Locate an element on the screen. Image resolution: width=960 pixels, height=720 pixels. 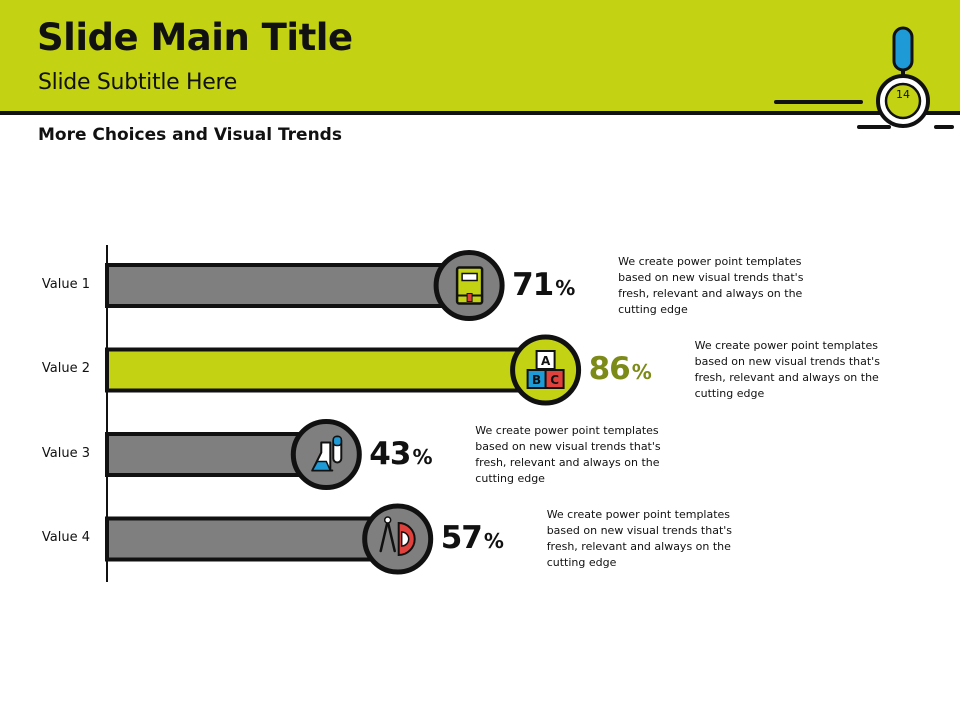
description-4-line-3: fresh, relevant and always on the is located at coordinates (638, 546).